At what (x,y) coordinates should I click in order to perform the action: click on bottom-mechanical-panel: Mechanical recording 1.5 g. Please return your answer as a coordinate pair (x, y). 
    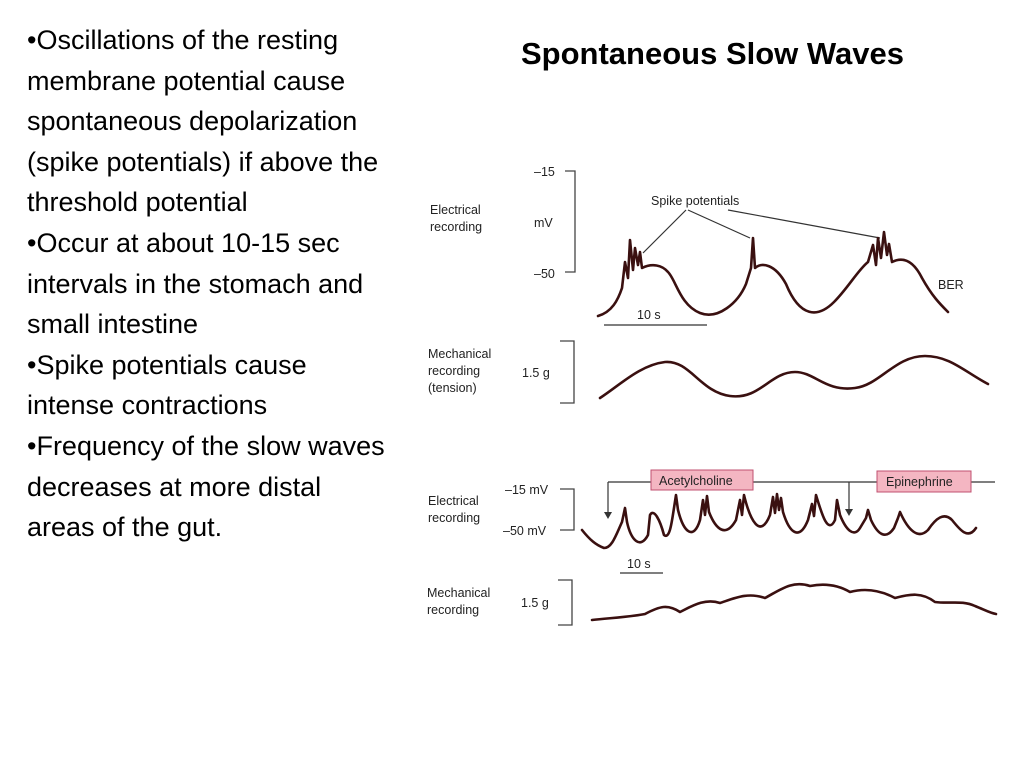
    Looking at the image, I should click on (712, 602).